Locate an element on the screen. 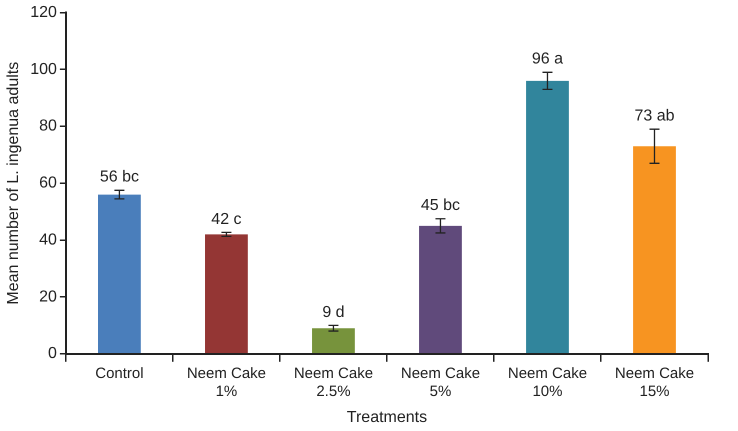 The image size is (738, 431). y-tick-label: 60 is located at coordinates (48, 183).